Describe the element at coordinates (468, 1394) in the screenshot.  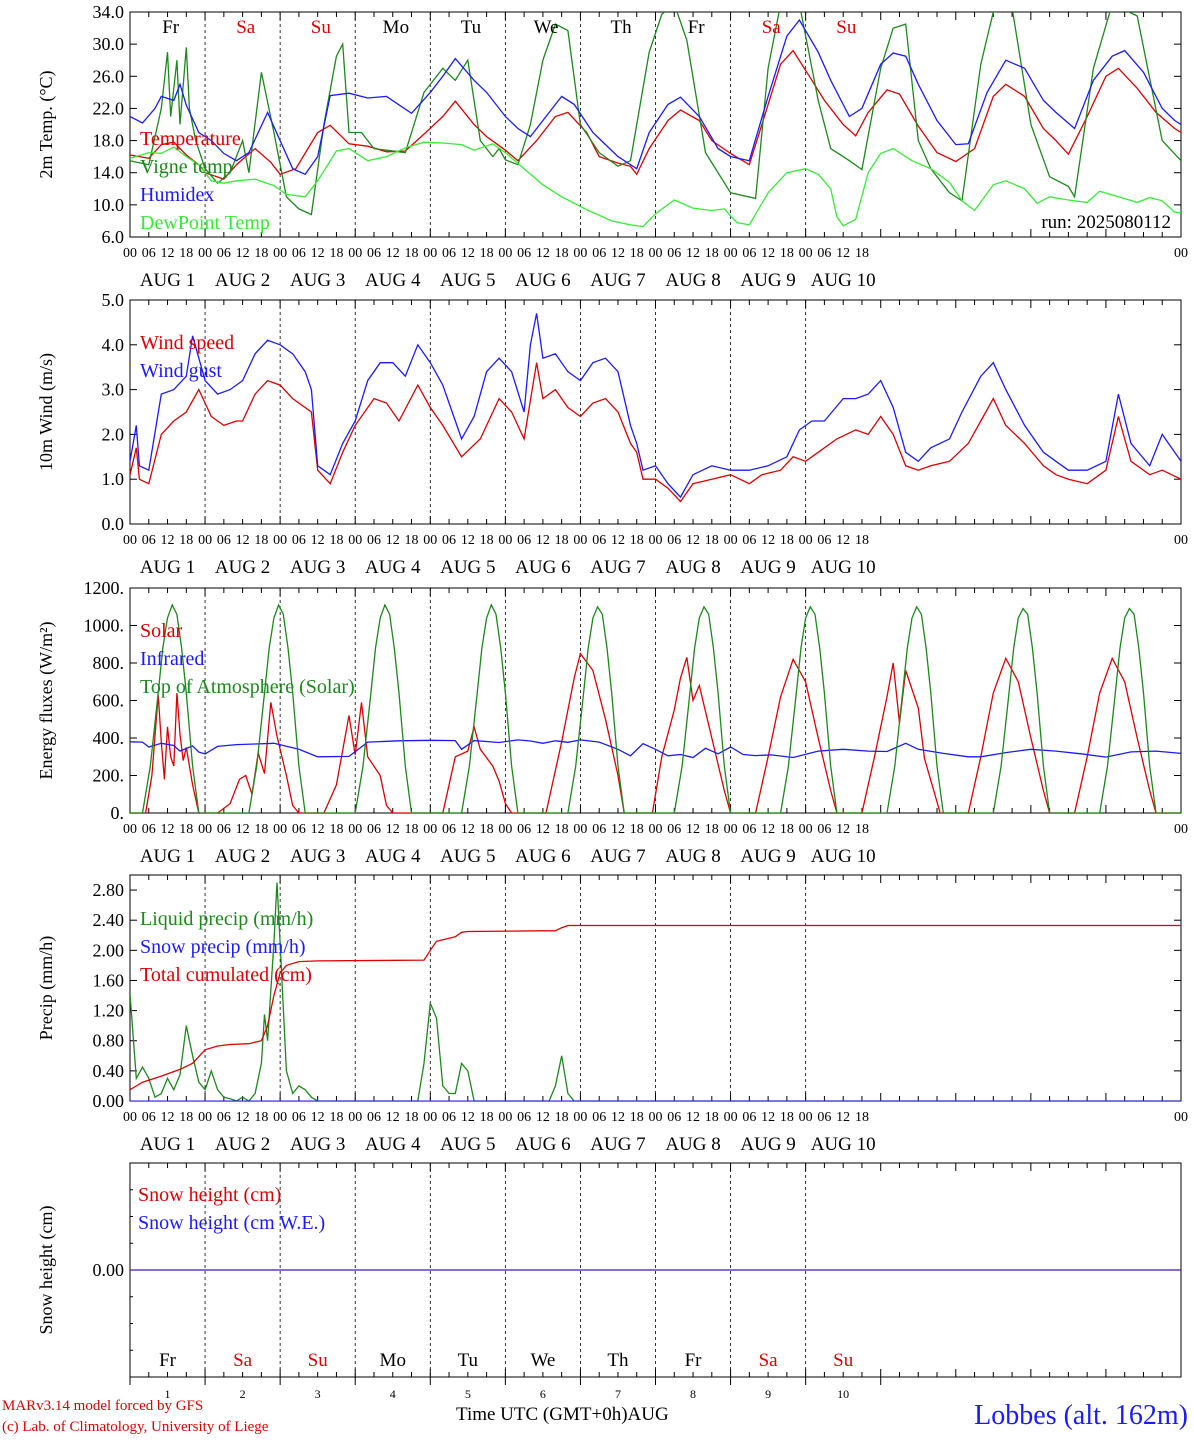
I see `day-number: 5` at that location.